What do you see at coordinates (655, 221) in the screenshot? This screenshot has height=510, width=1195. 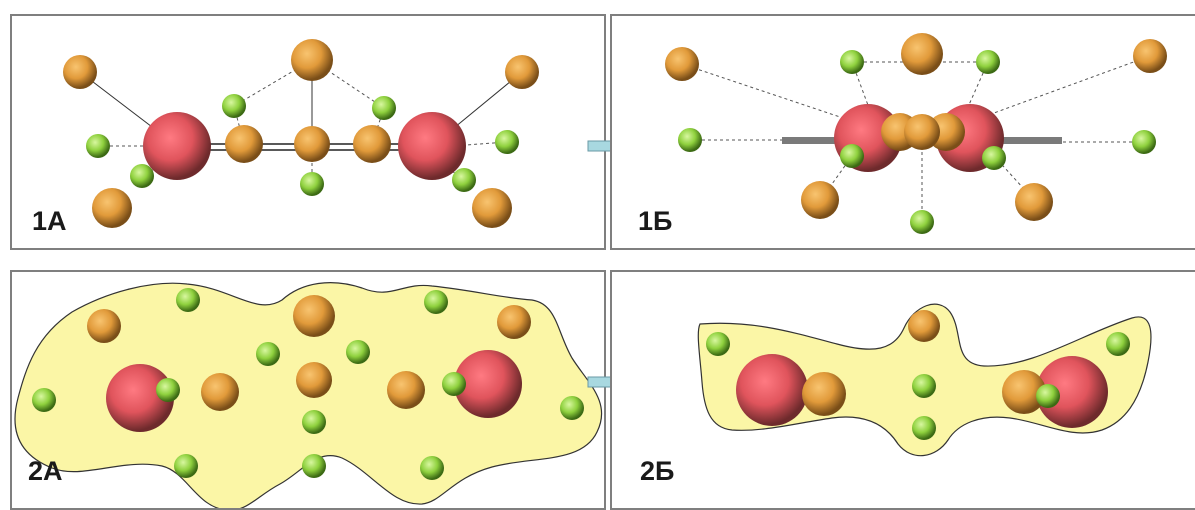 I see `panel-label-1b: 1Б` at bounding box center [655, 221].